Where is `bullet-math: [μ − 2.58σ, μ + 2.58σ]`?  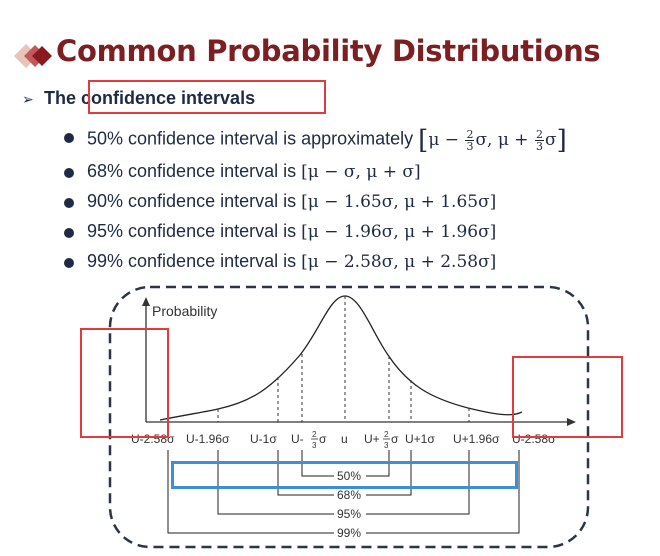 bullet-math: [μ − 2.58σ, μ + 2.58σ] is located at coordinates (399, 262).